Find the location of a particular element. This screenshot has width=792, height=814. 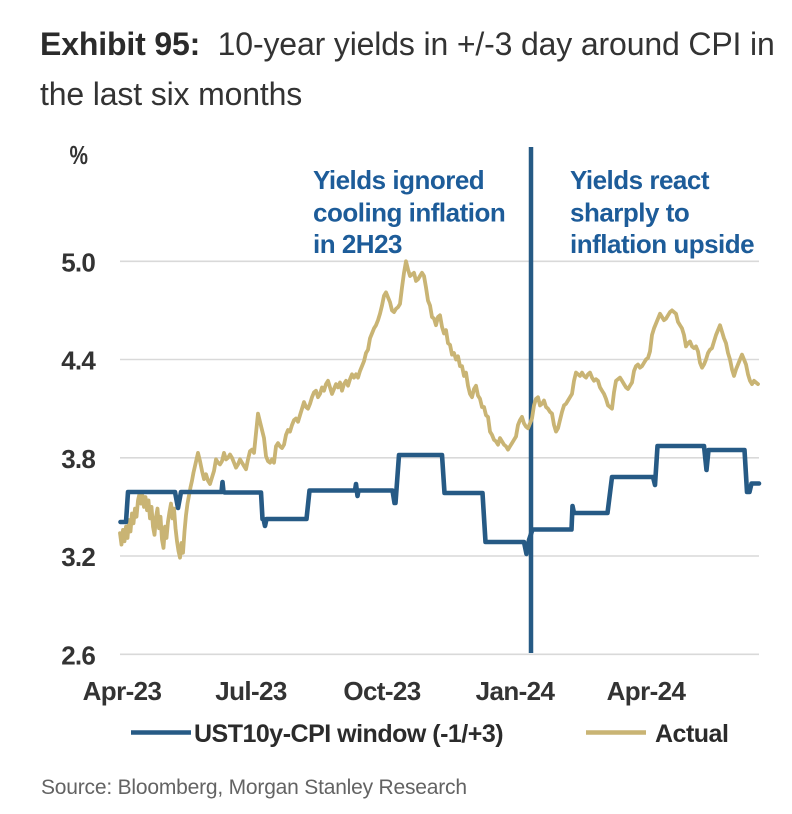

svg-text: 3.2 is located at coordinates (78, 557).